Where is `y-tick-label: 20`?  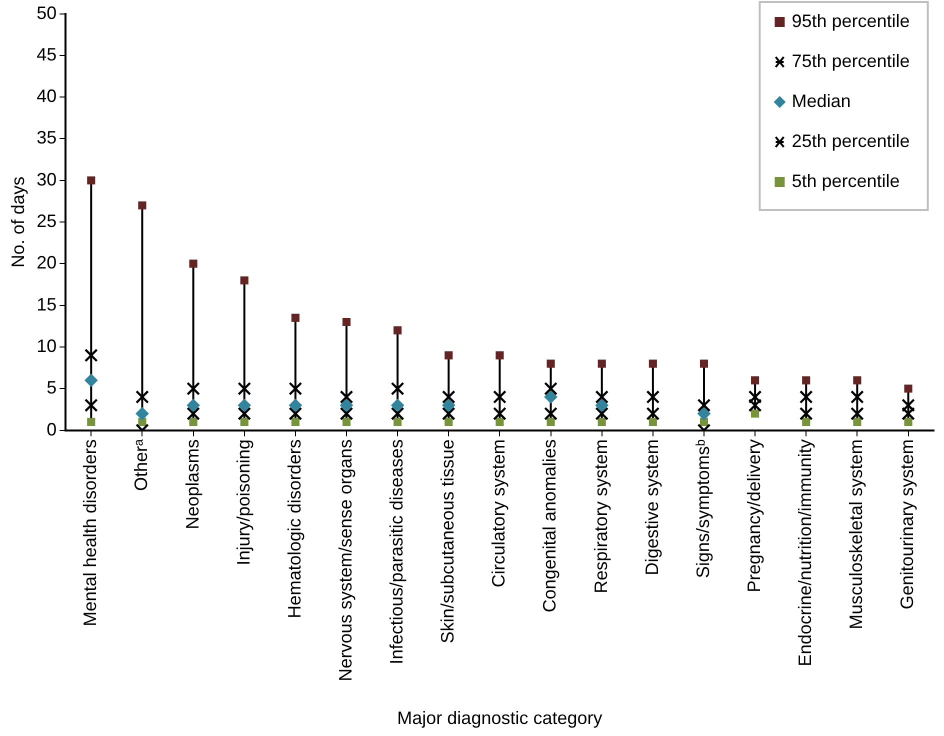 y-tick-label: 20 is located at coordinates (46, 262).